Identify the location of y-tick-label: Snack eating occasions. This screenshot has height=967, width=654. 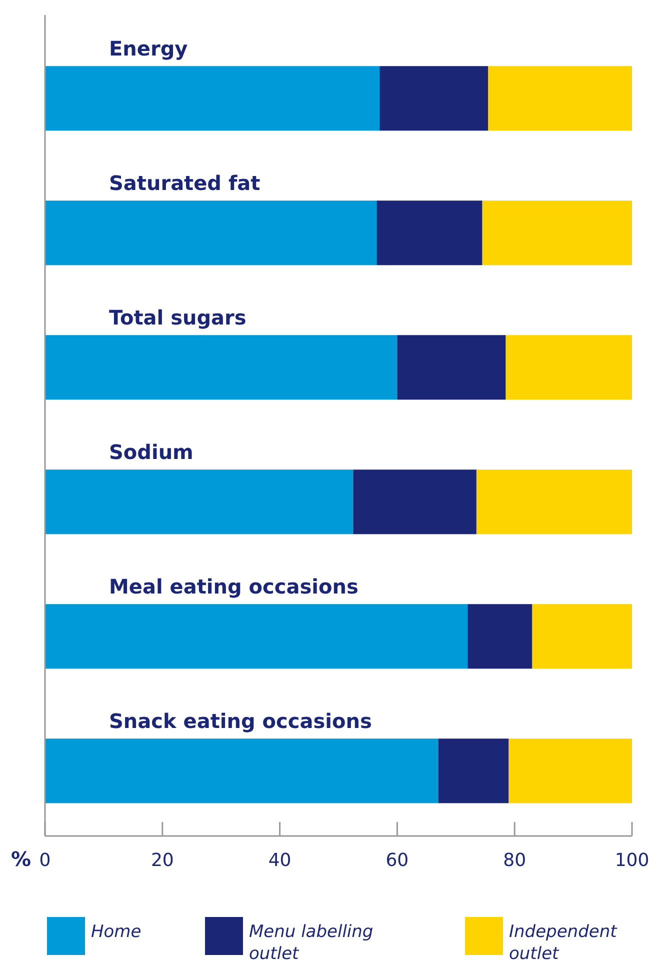
(240, 720).